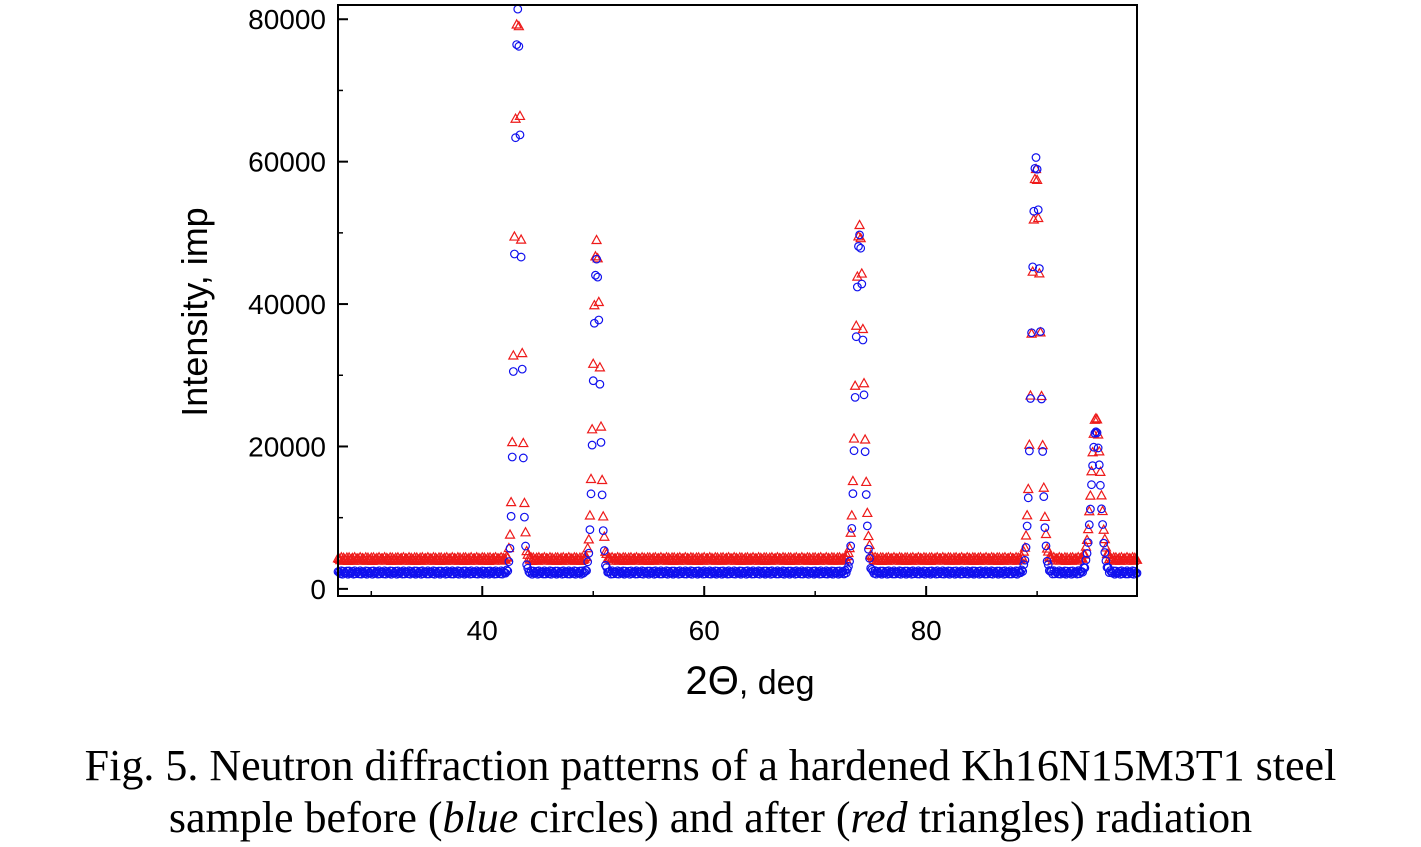  What do you see at coordinates (287, 446) in the screenshot?
I see `y-tick-label: 20000` at bounding box center [287, 446].